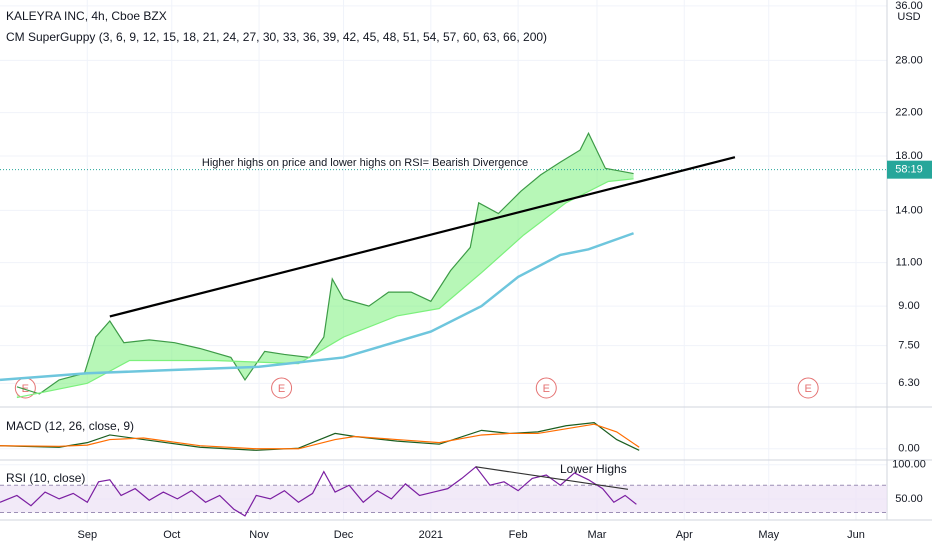 This screenshot has height=550, width=932. What do you see at coordinates (596, 535) in the screenshot?
I see `x-tick-label: Mar` at bounding box center [596, 535].